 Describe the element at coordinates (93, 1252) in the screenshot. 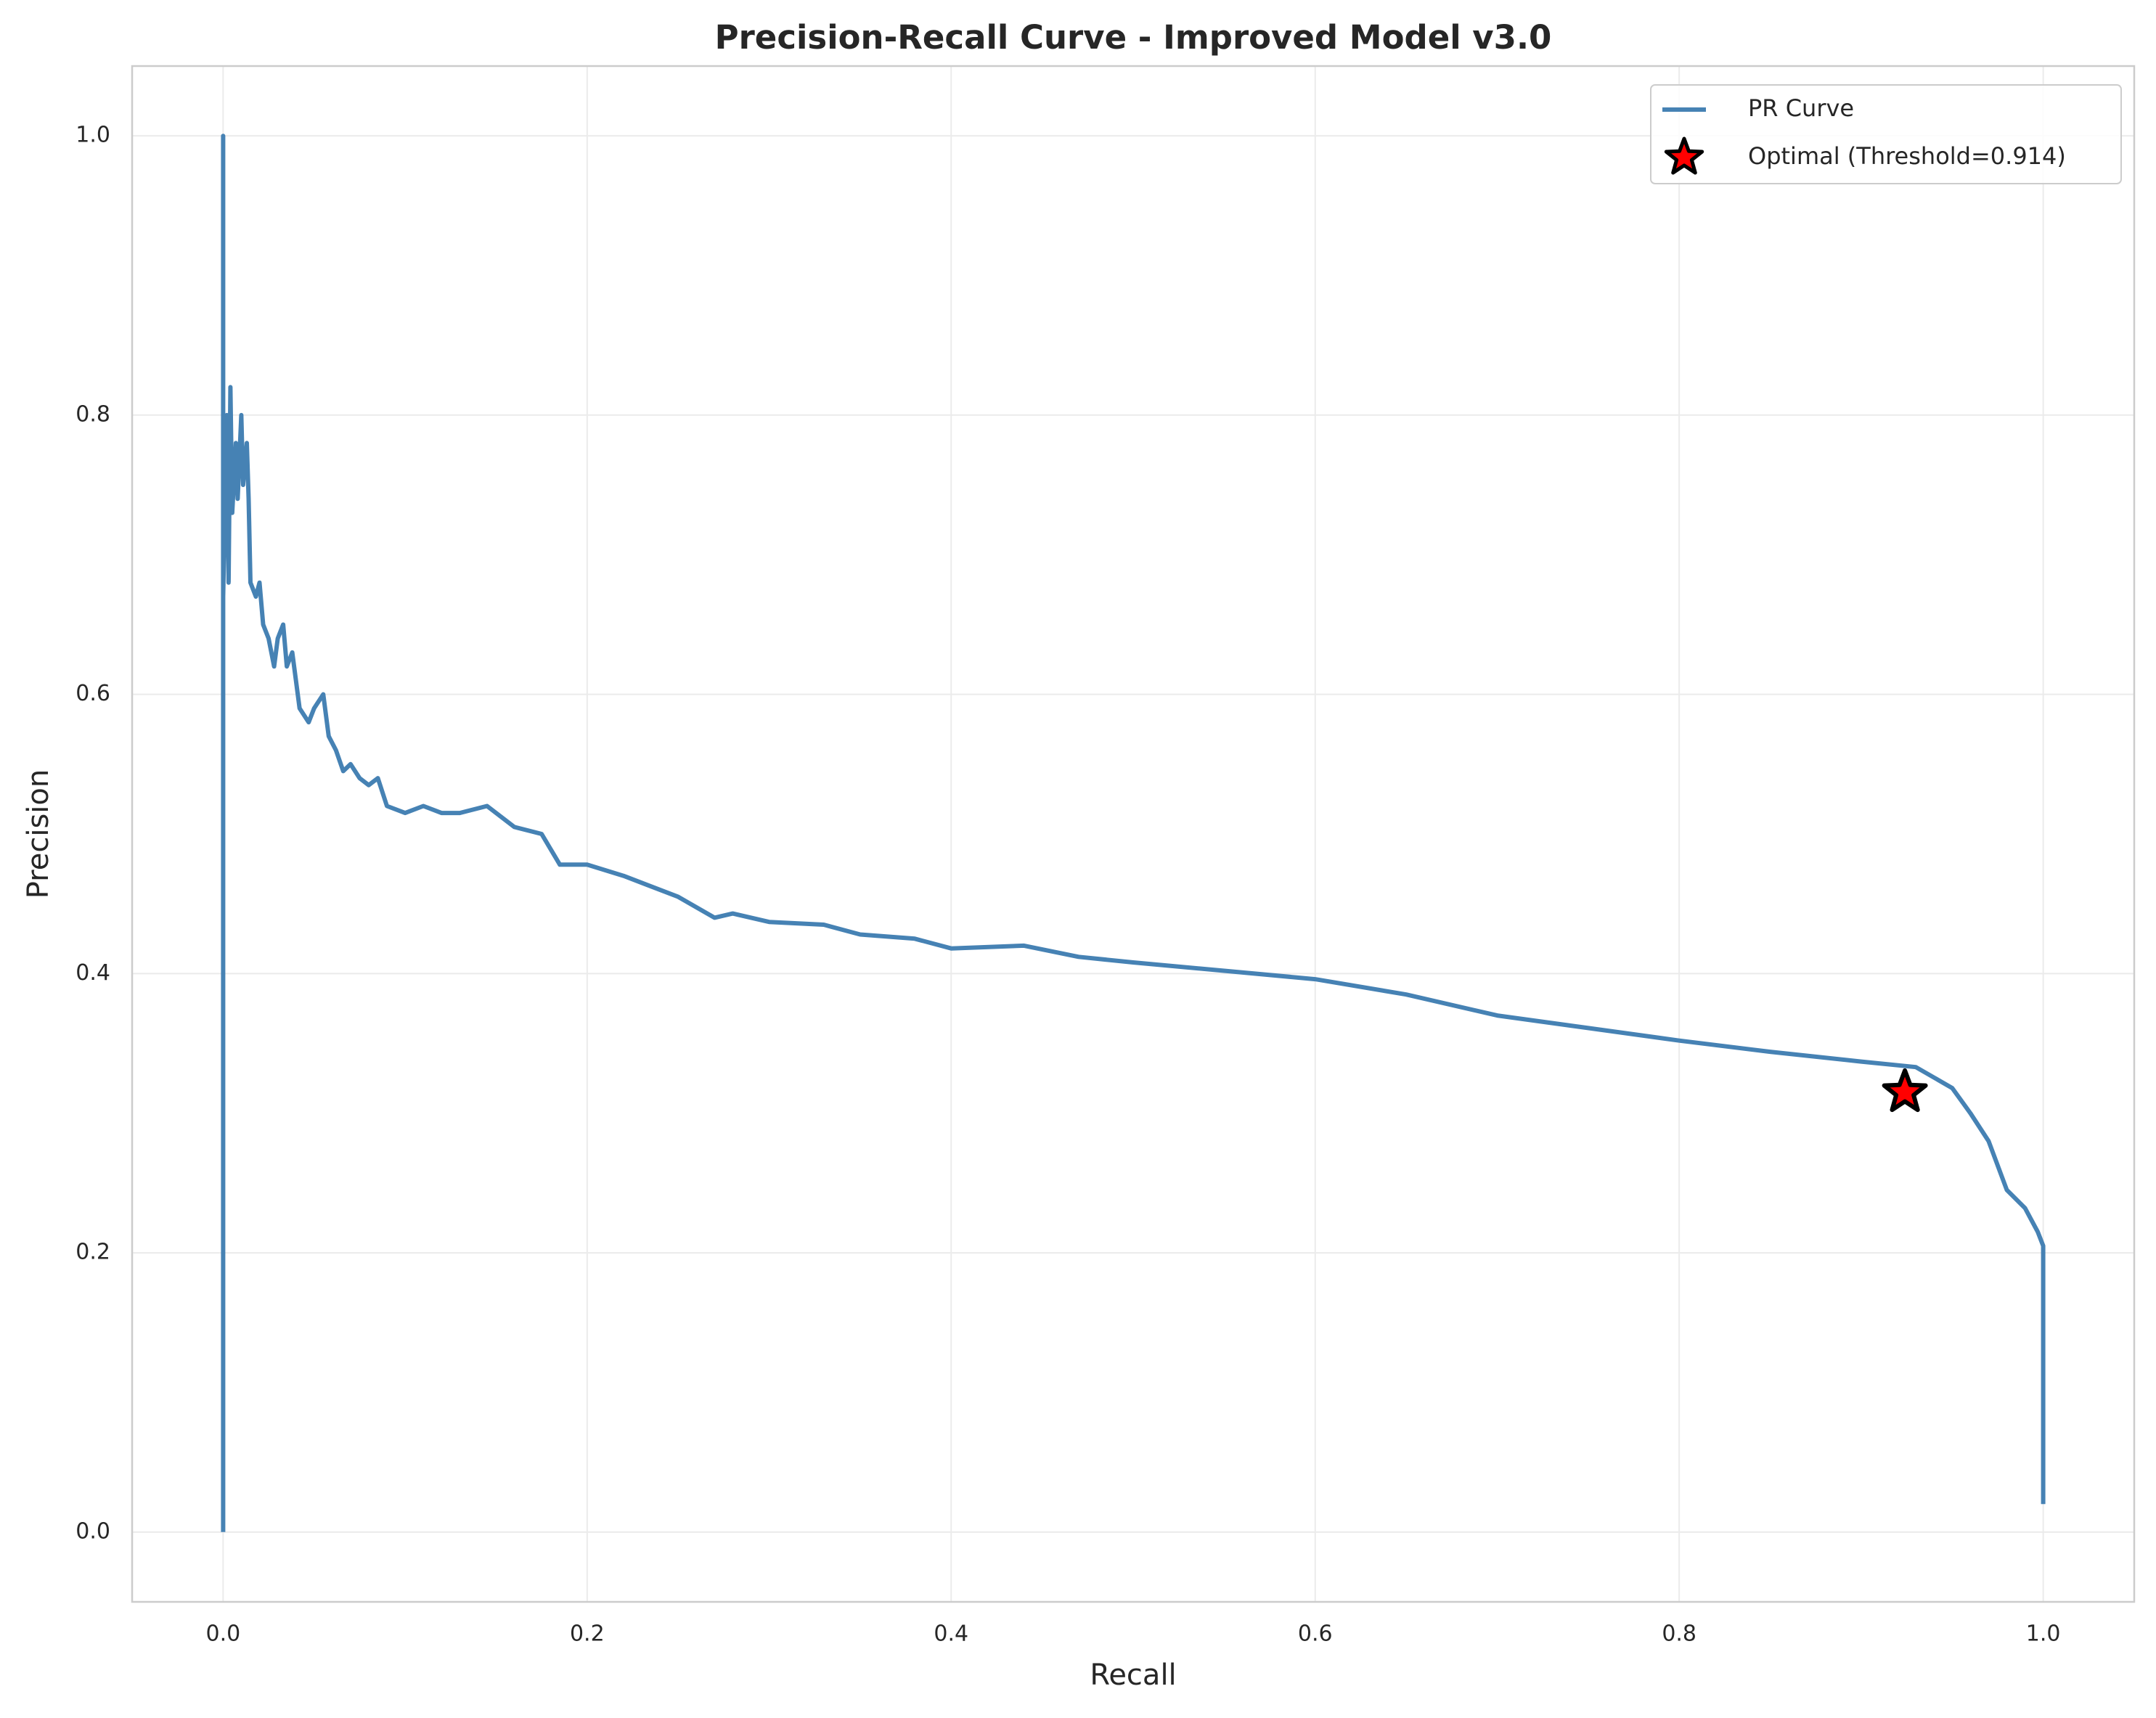

I see `y-tick-label: 0.2` at that location.